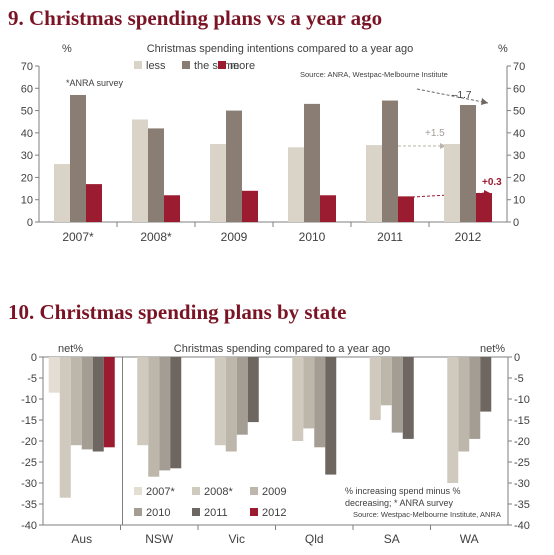 The width and height of the screenshot is (554, 555). I want to click on bar-2011-Aus, so click(98, 404).